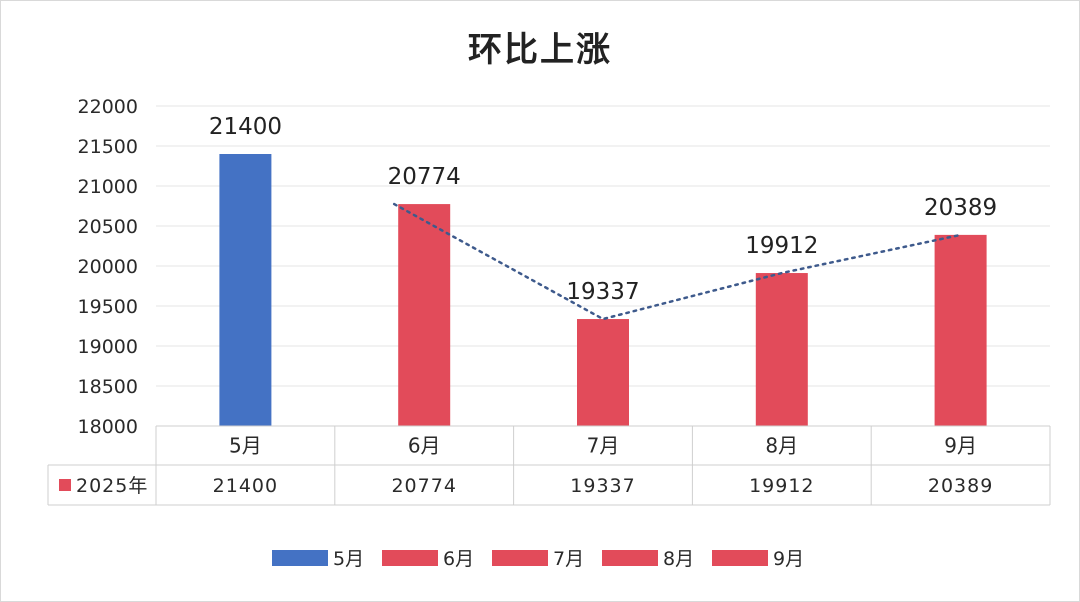 The width and height of the screenshot is (1080, 602). Describe the element at coordinates (678, 559) in the screenshot. I see `legend-label: 8月` at that location.